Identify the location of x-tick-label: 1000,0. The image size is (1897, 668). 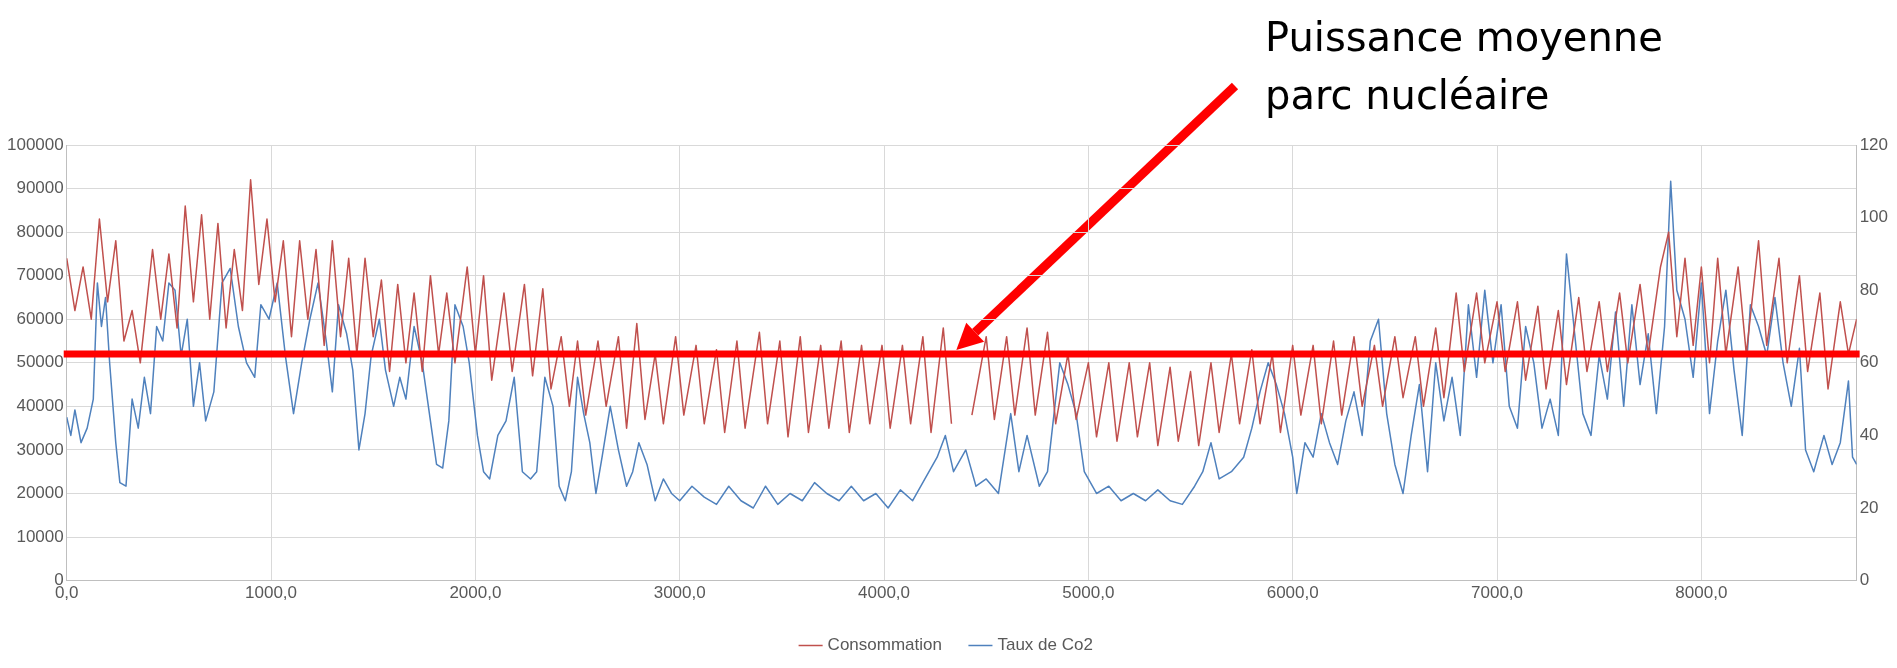
(271, 593).